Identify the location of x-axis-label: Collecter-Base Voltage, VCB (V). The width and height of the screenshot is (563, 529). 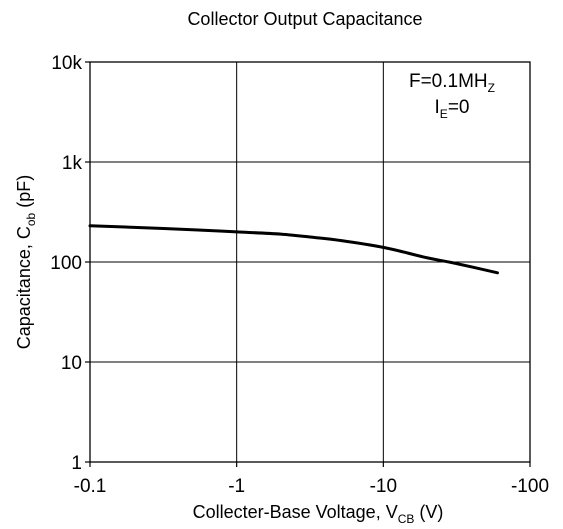
(318, 514).